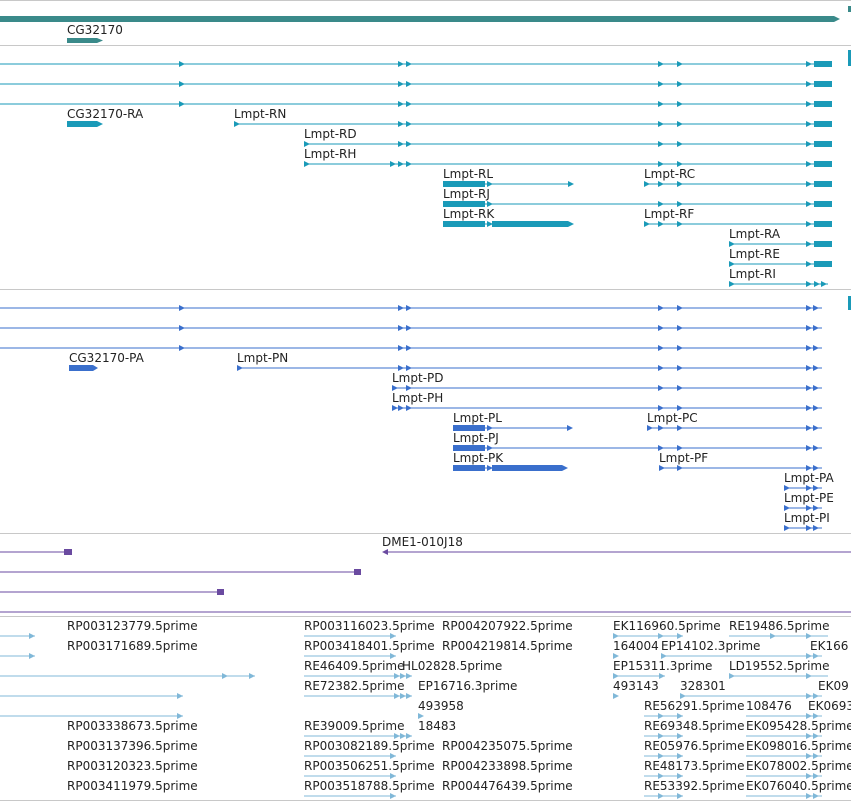 The height and width of the screenshot is (801, 851). I want to click on est-label: EK095428.5prime, so click(798, 726).